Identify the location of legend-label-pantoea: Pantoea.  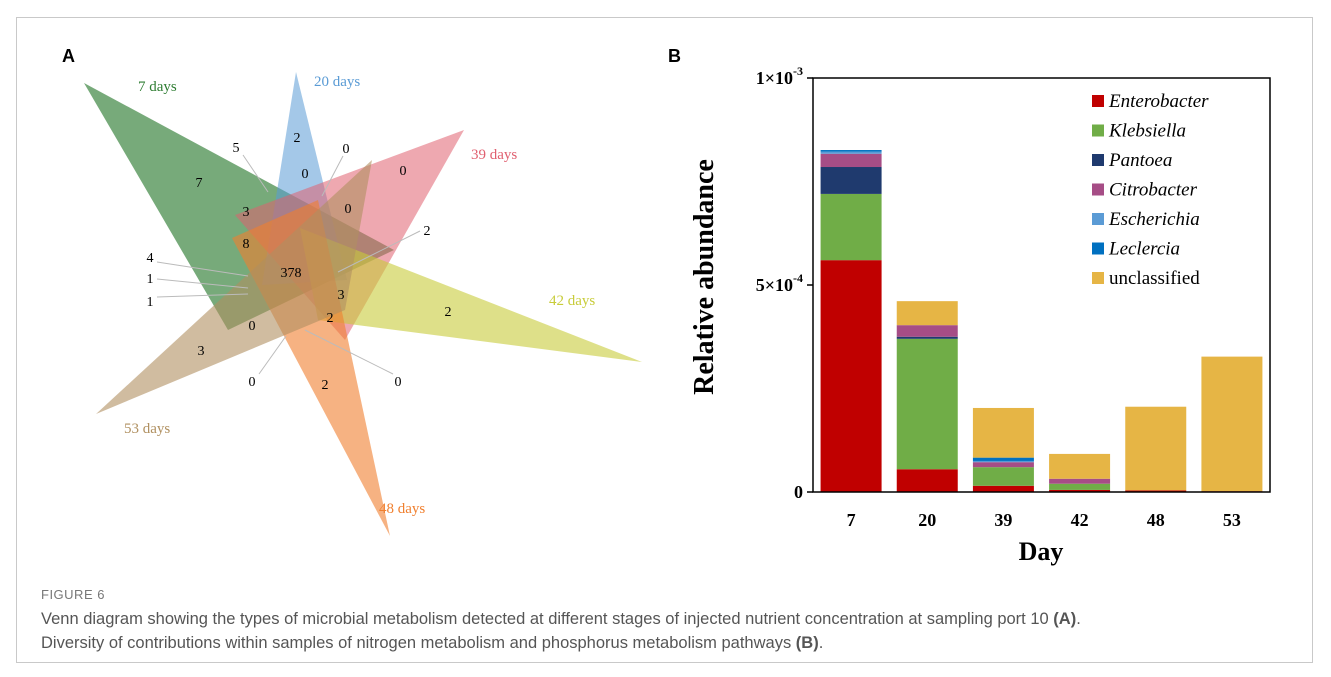
(1140, 160).